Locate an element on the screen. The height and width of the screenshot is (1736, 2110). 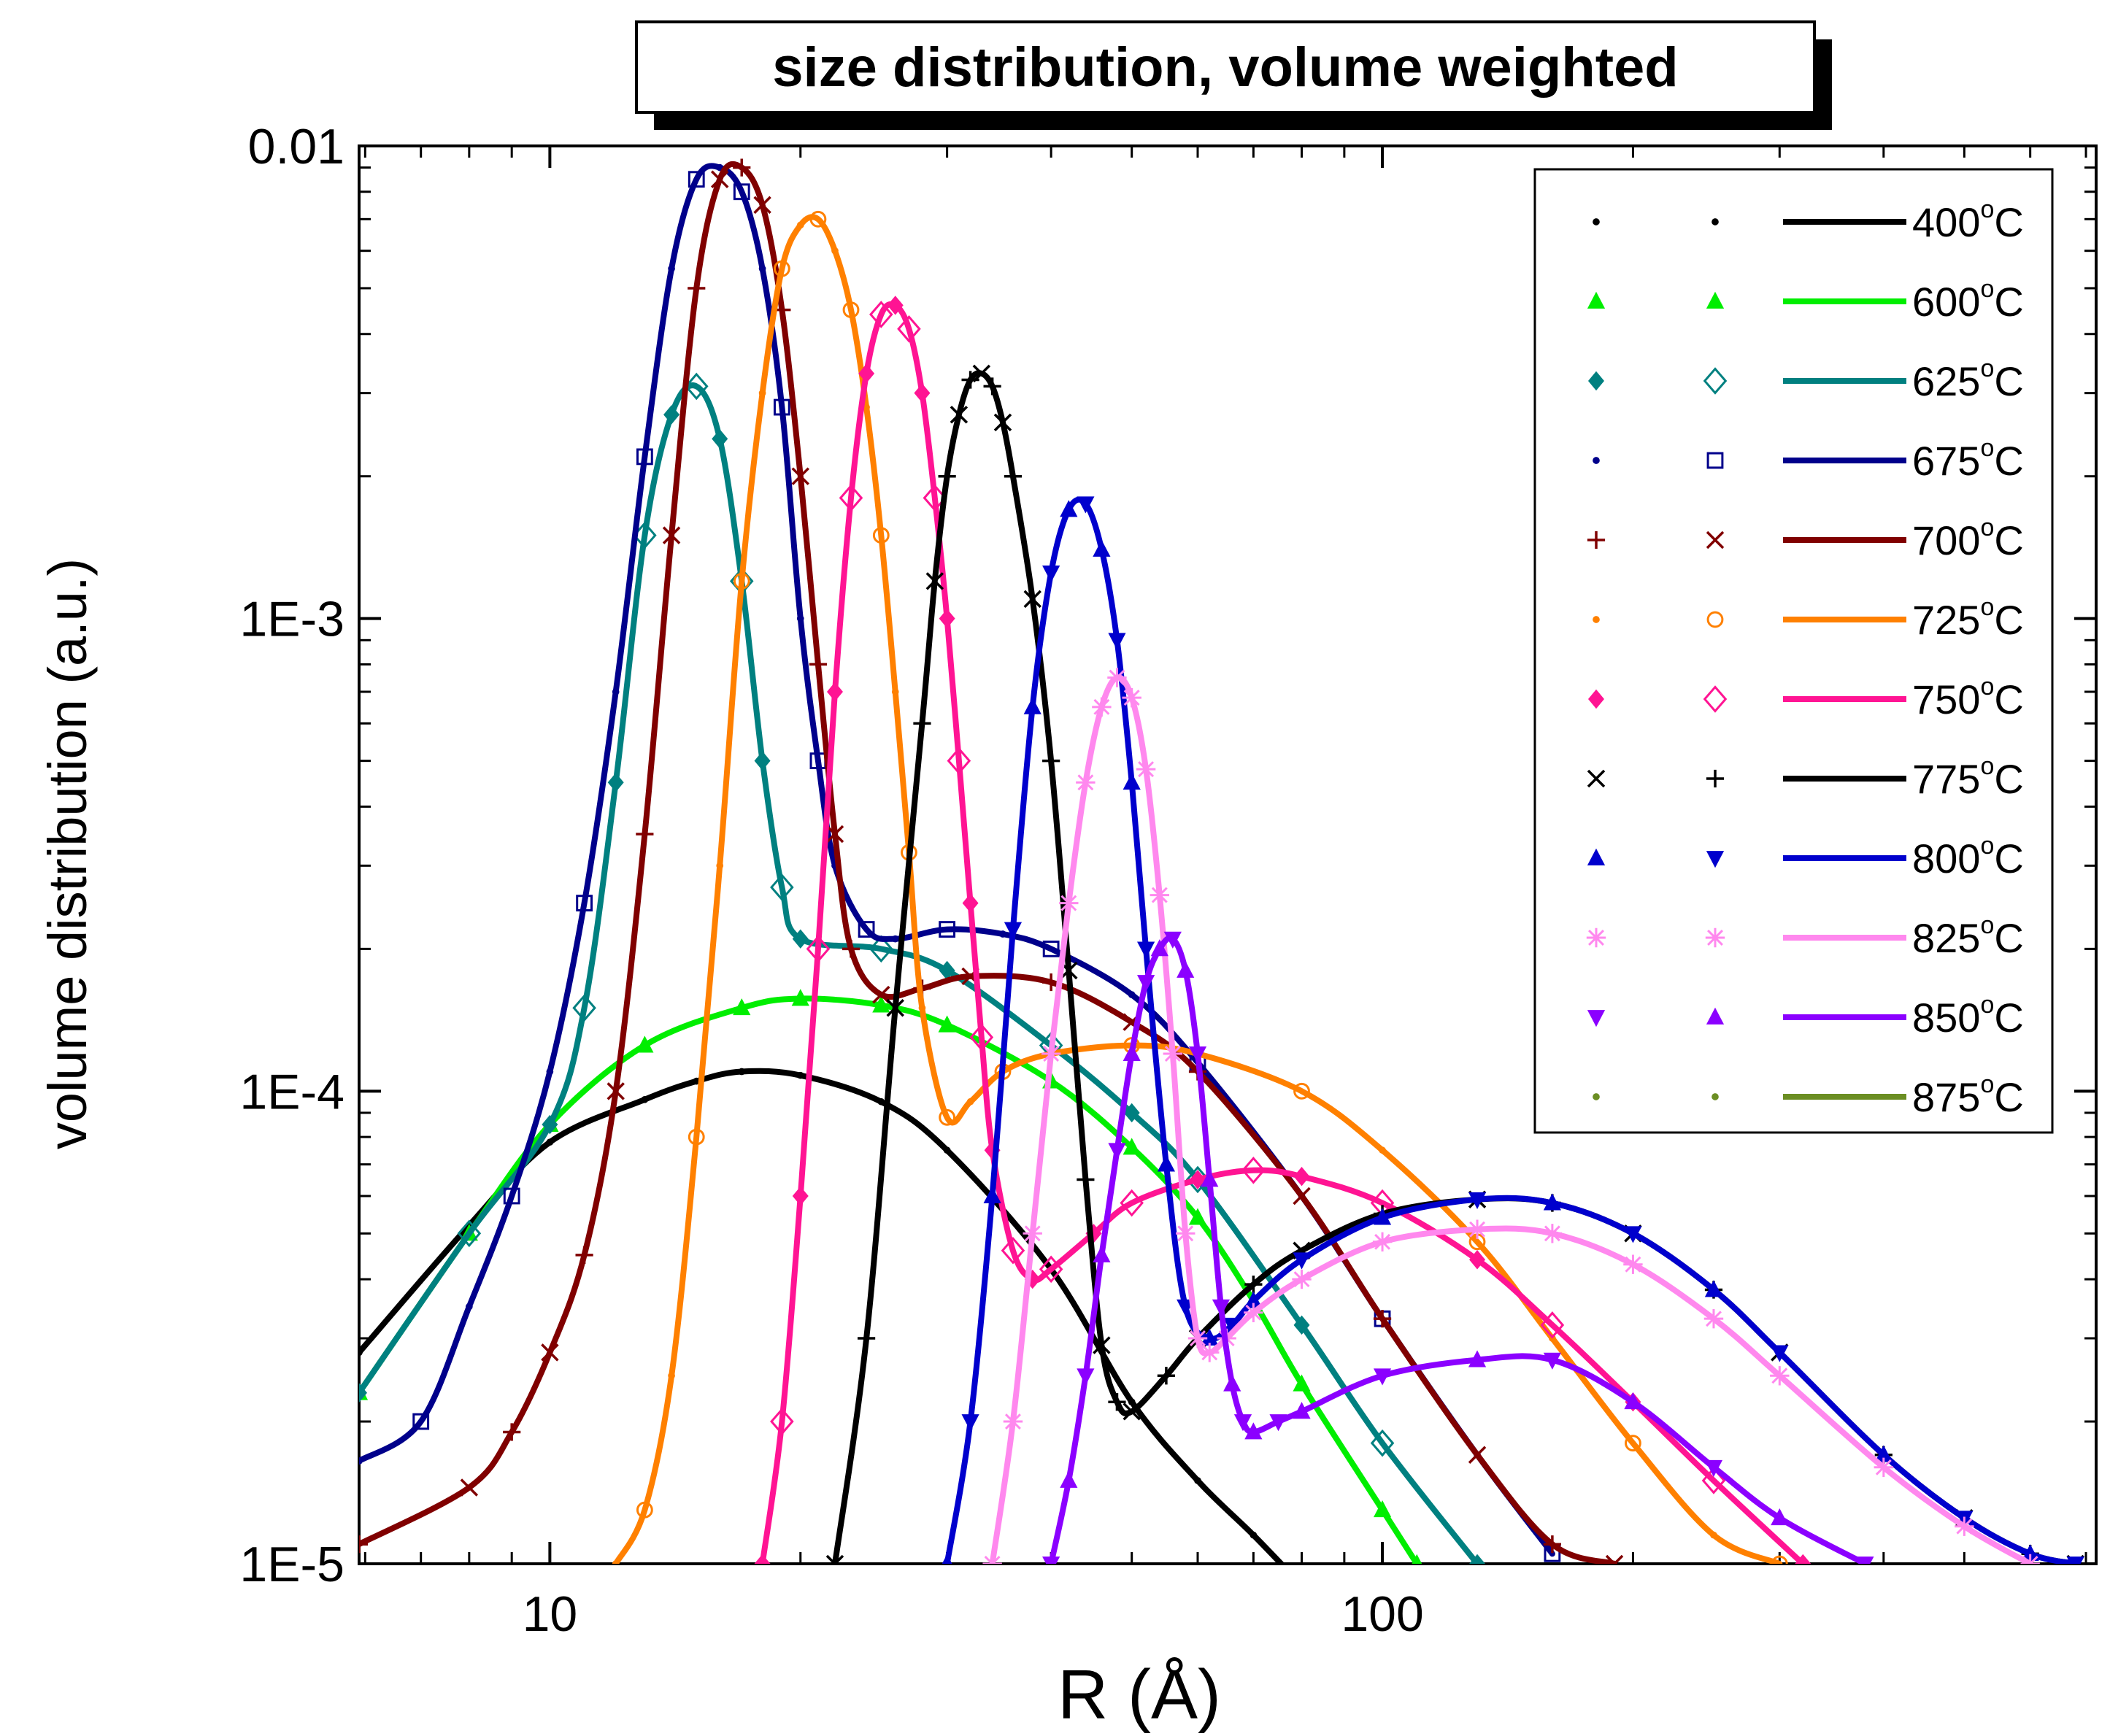
legend-label: 400oC is located at coordinates (1968, 220).